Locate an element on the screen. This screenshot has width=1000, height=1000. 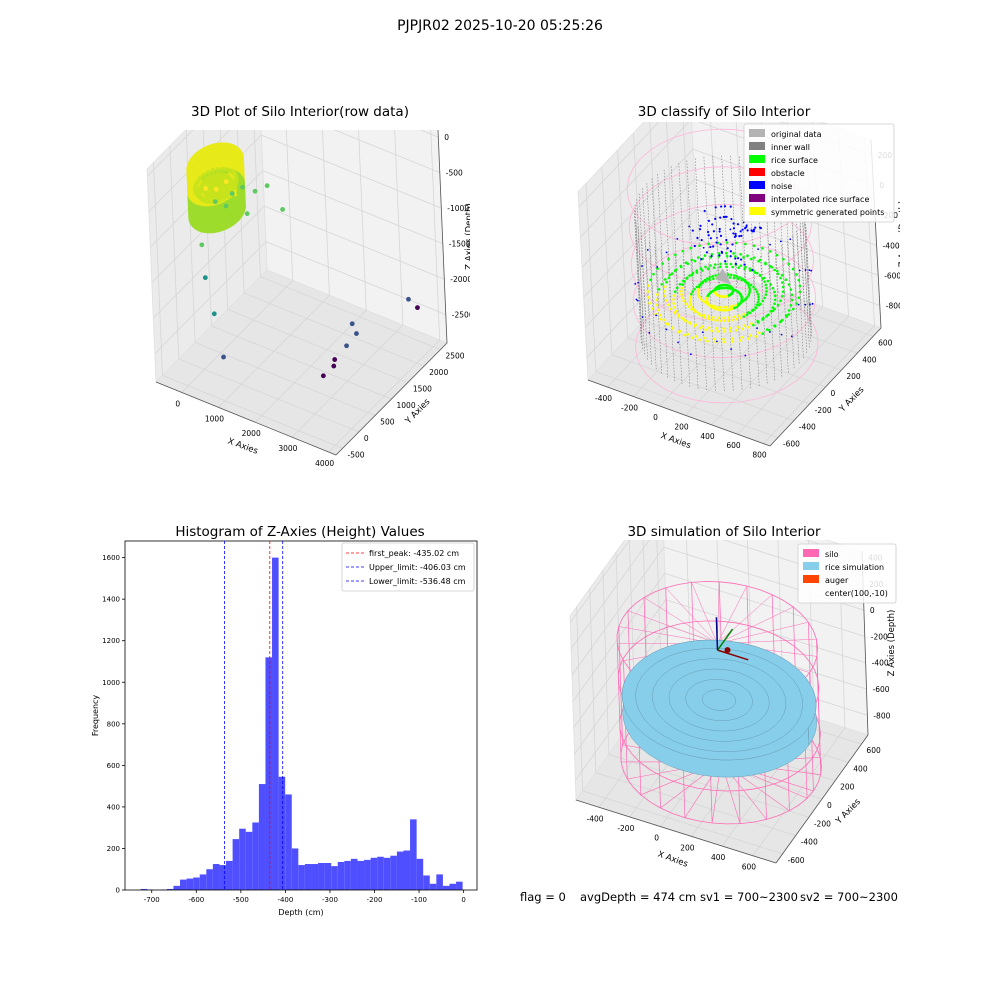
p4-ytick-label: -600 is located at coordinates (796, 860).